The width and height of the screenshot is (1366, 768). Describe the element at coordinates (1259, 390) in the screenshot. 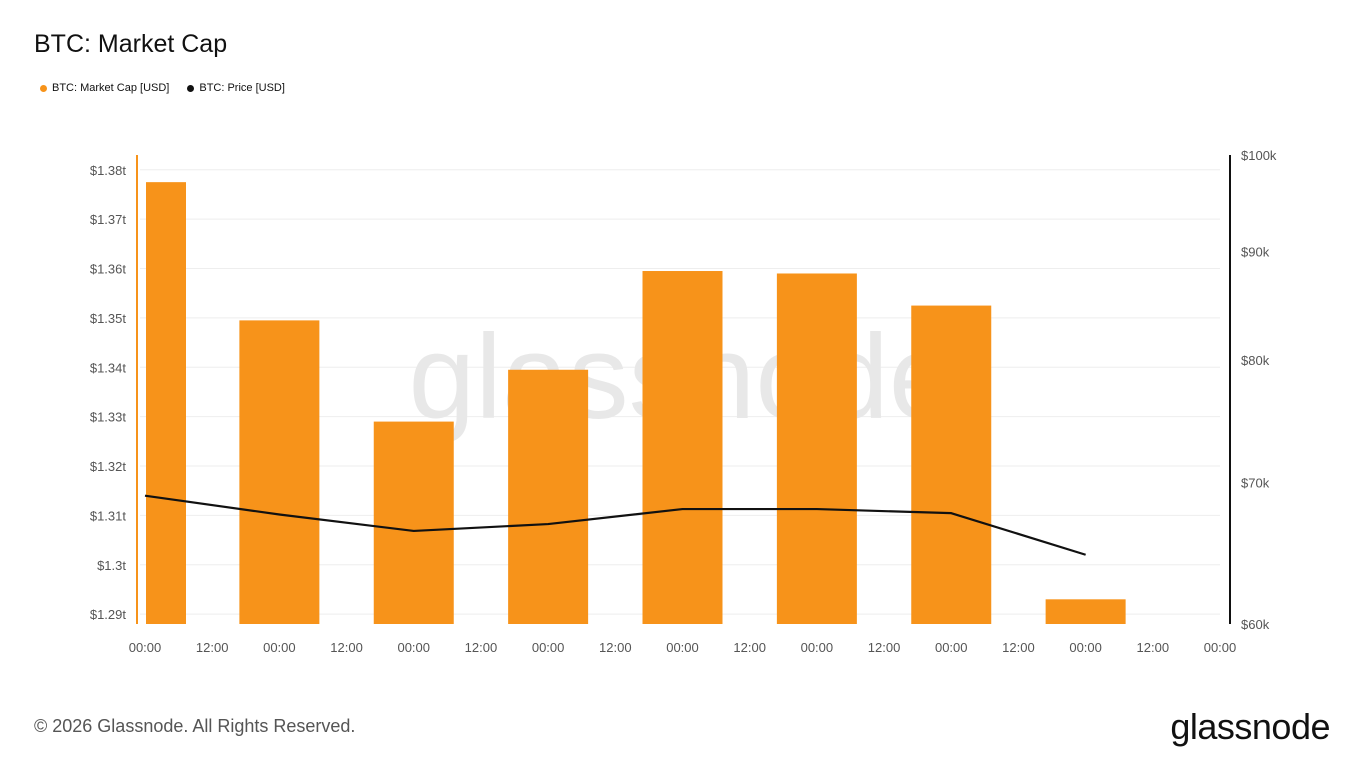

I see `right-axis-ticks: $60k $70k $80k $90k $100k` at that location.